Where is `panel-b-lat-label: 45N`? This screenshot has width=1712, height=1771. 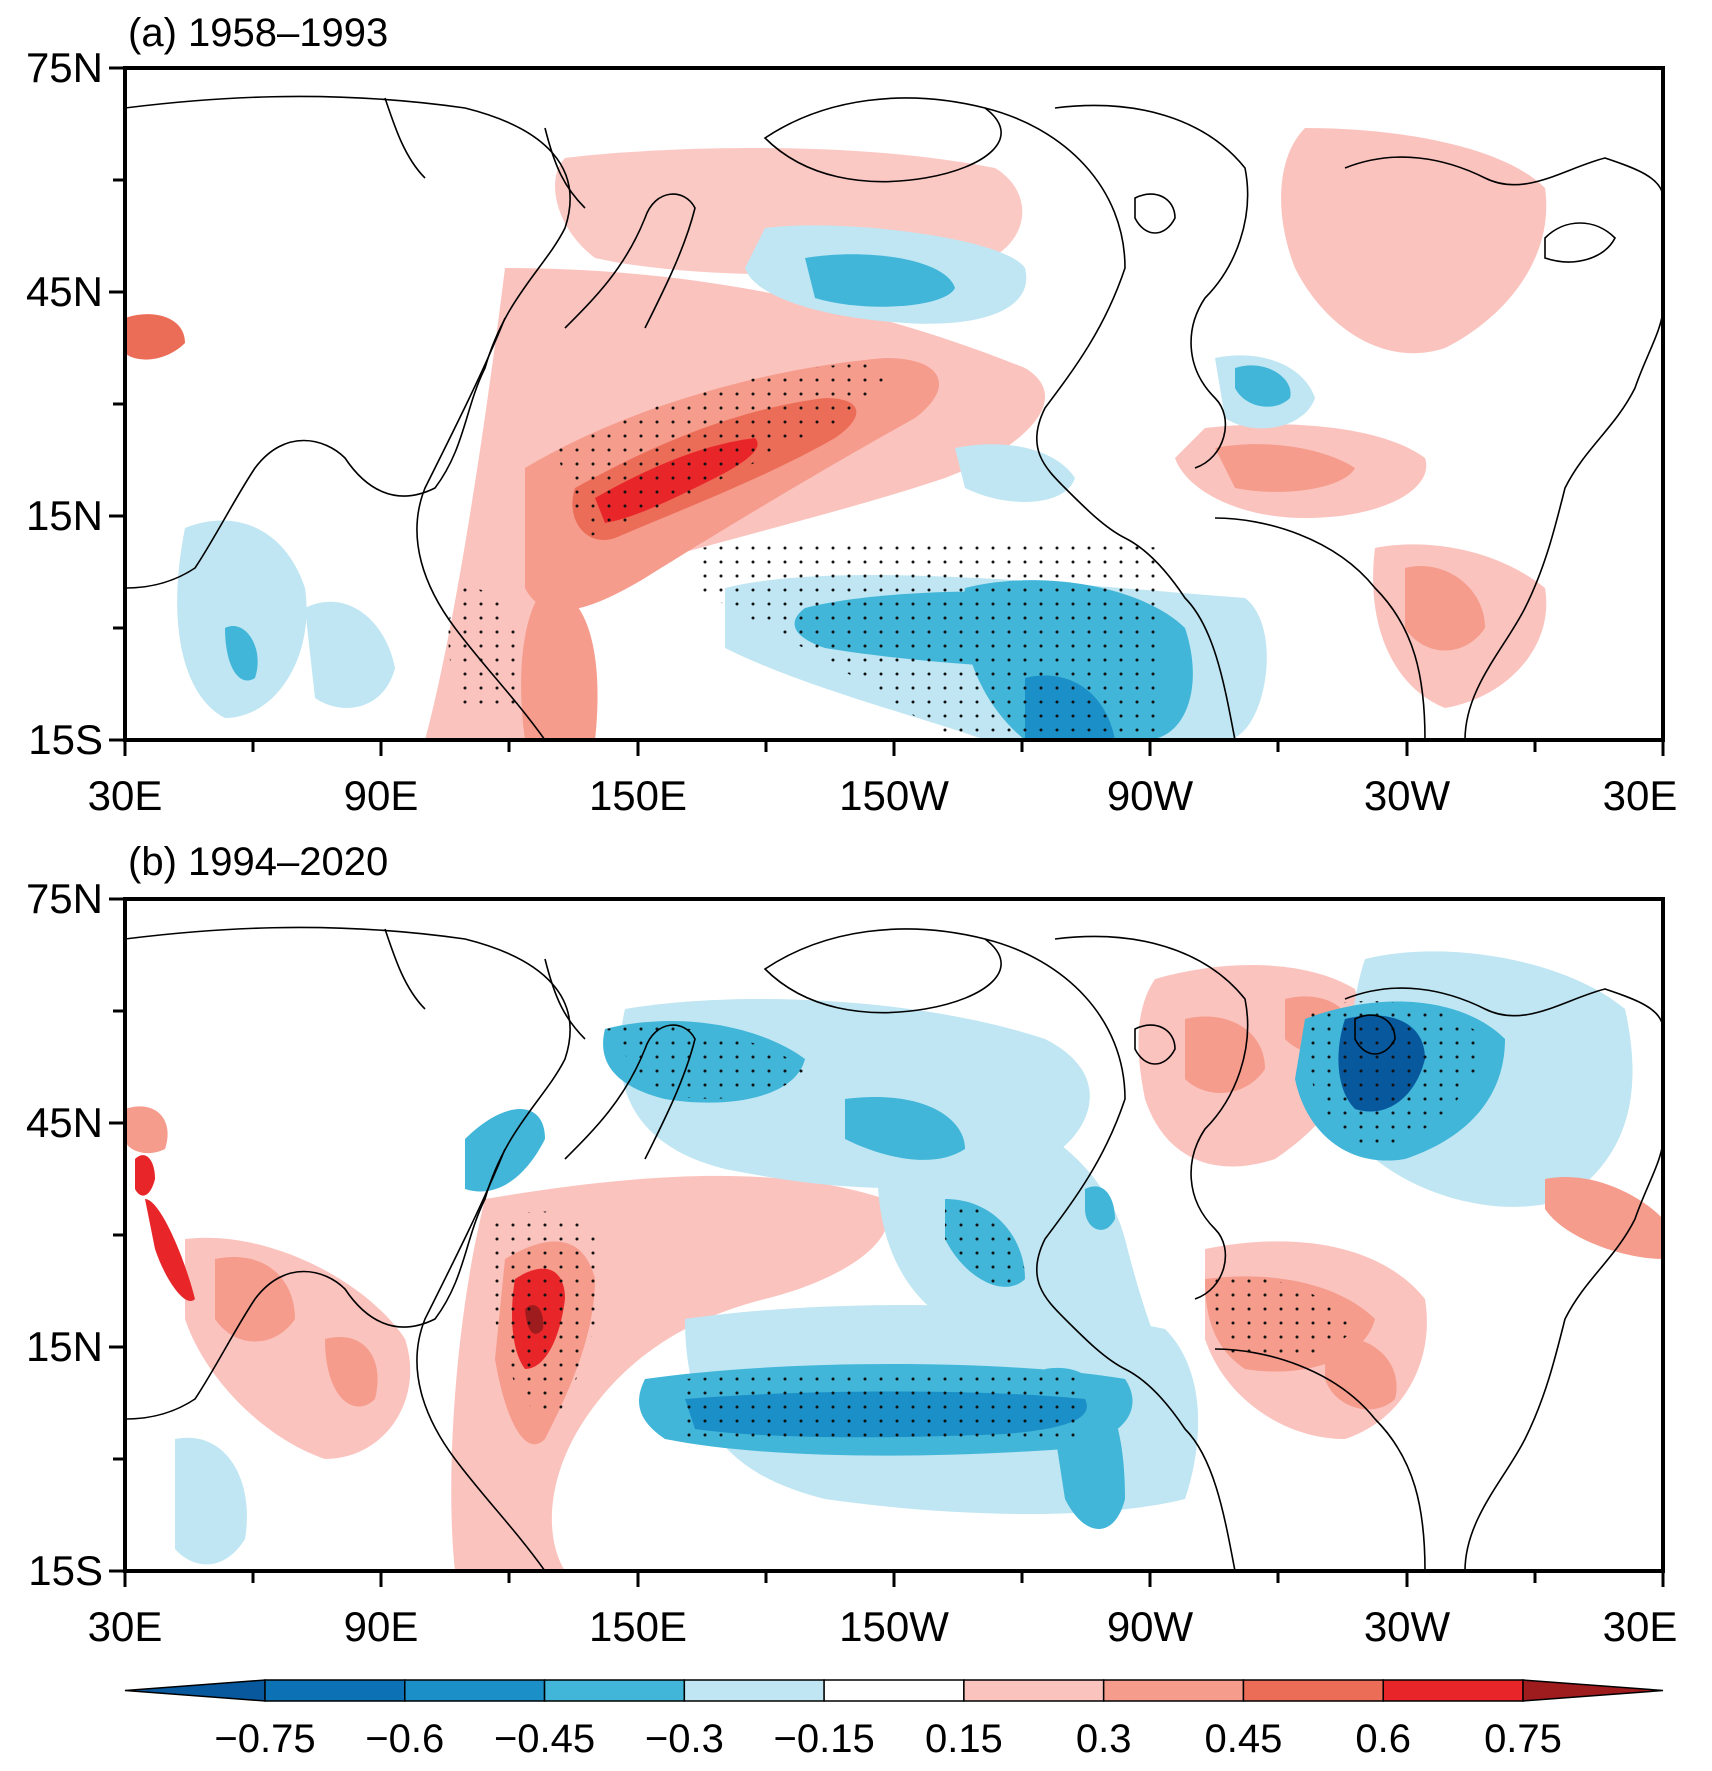
panel-b-lat-label: 45N is located at coordinates (64, 1122).